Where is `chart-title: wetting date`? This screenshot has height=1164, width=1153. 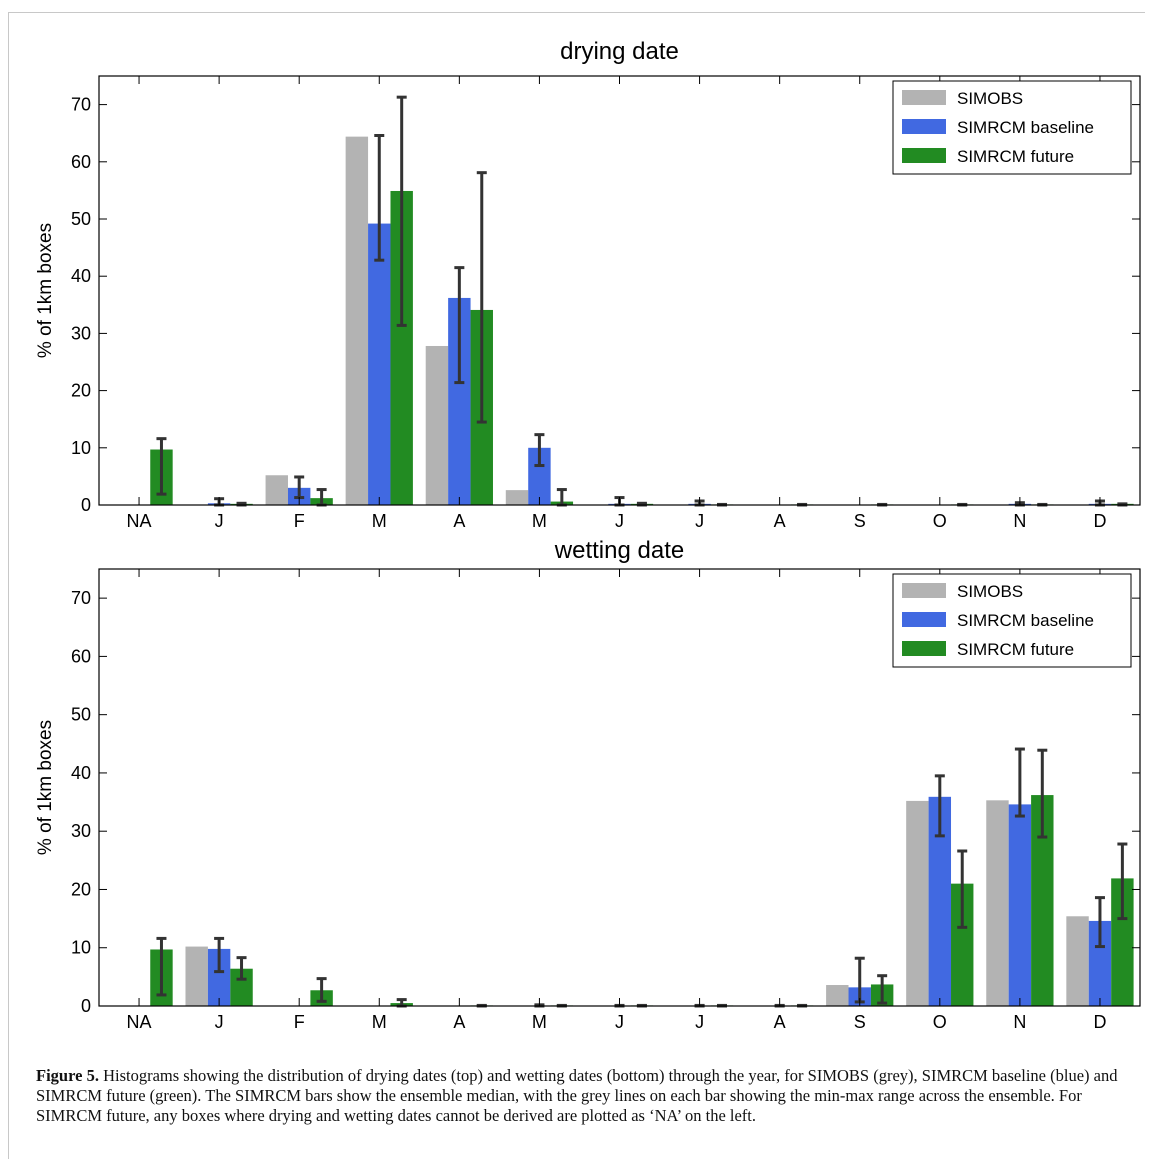
chart-title: wetting date is located at coordinates (619, 550).